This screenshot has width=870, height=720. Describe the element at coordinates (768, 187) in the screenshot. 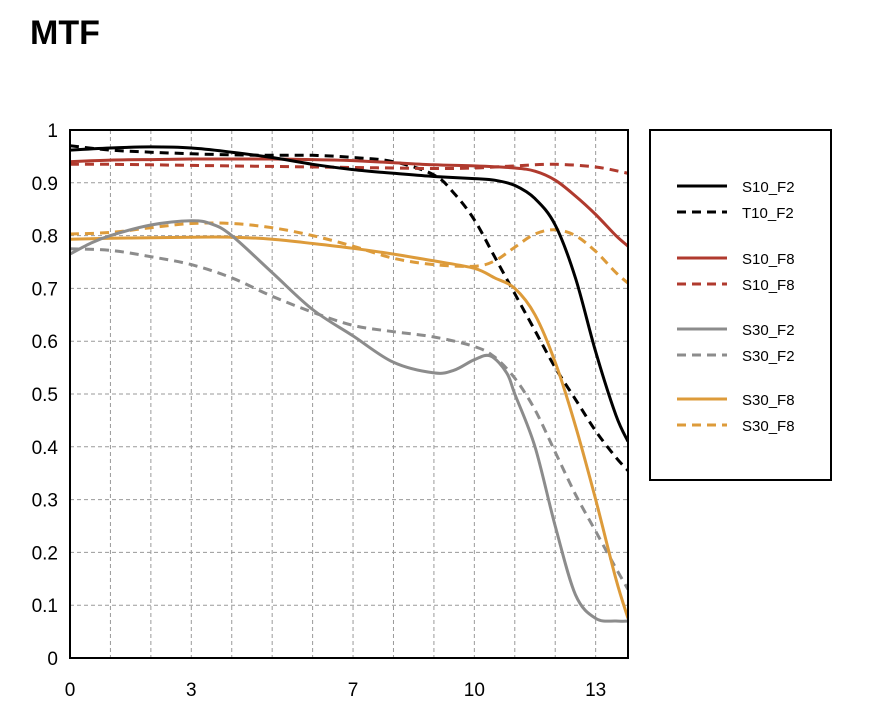

I see `legend-label: S10_F2` at that location.